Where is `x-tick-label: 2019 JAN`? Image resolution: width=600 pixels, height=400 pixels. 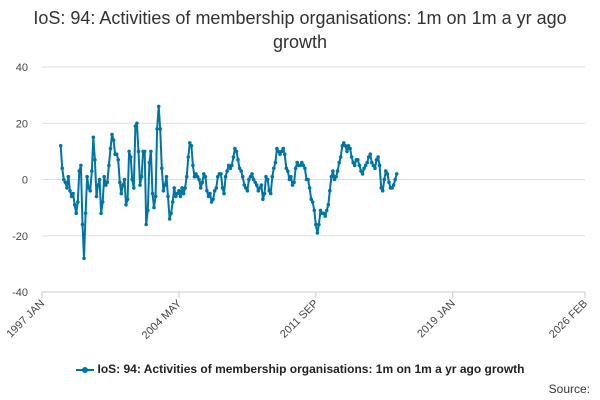
x-tick-label: 2019 JAN is located at coordinates (436, 319).